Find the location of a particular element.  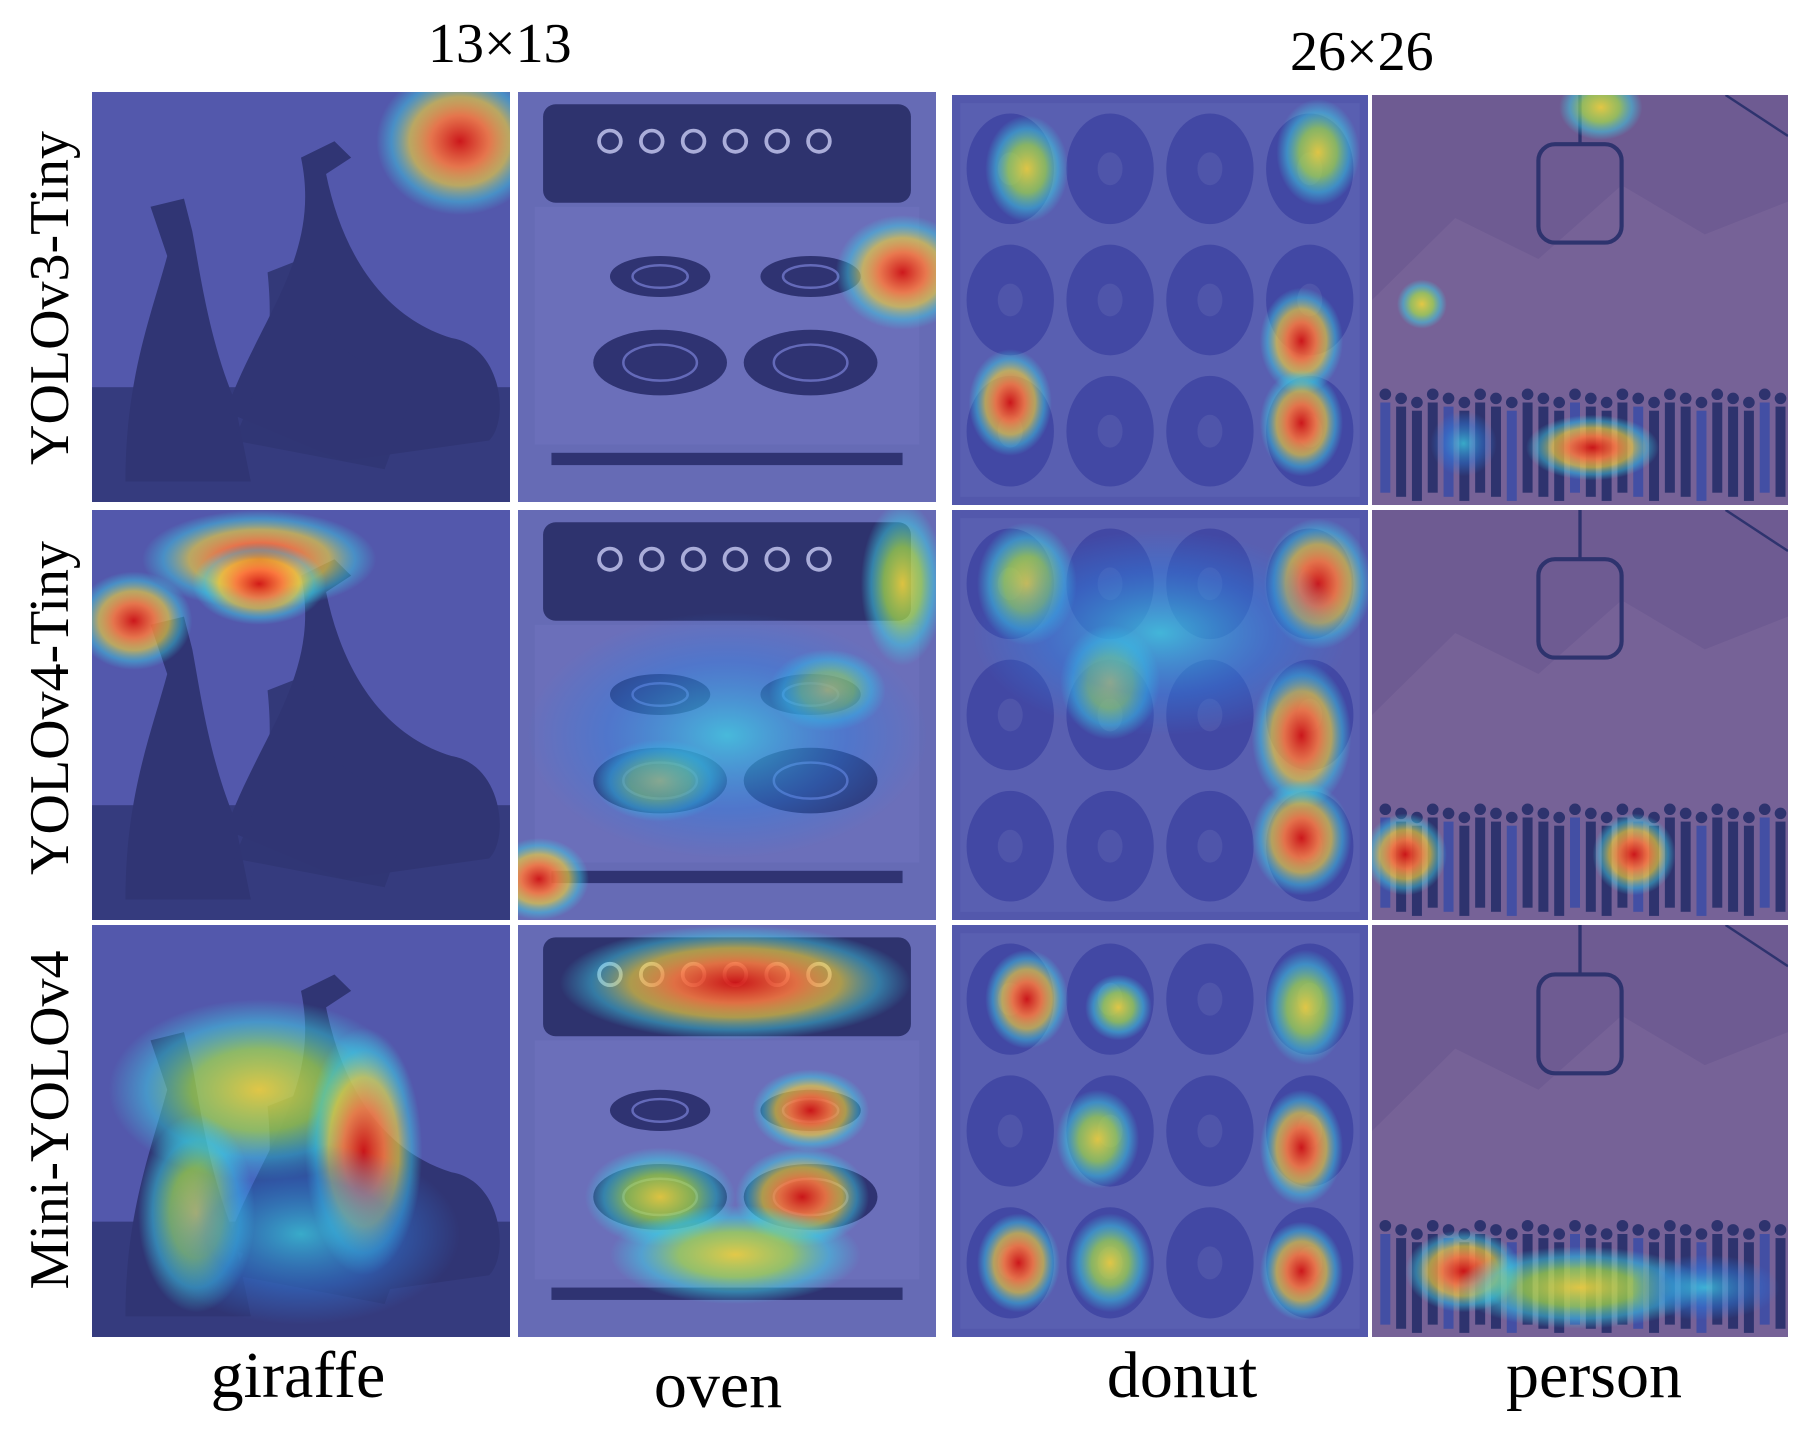

heatmap-mini-yolov4-oven is located at coordinates (727, 1131).